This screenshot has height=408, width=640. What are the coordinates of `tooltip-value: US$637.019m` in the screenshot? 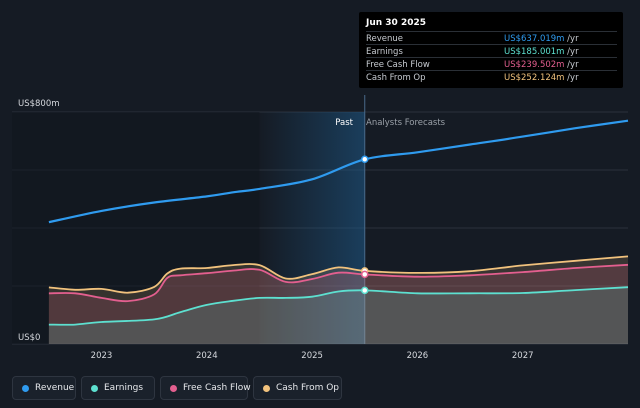 It's located at (534, 39).